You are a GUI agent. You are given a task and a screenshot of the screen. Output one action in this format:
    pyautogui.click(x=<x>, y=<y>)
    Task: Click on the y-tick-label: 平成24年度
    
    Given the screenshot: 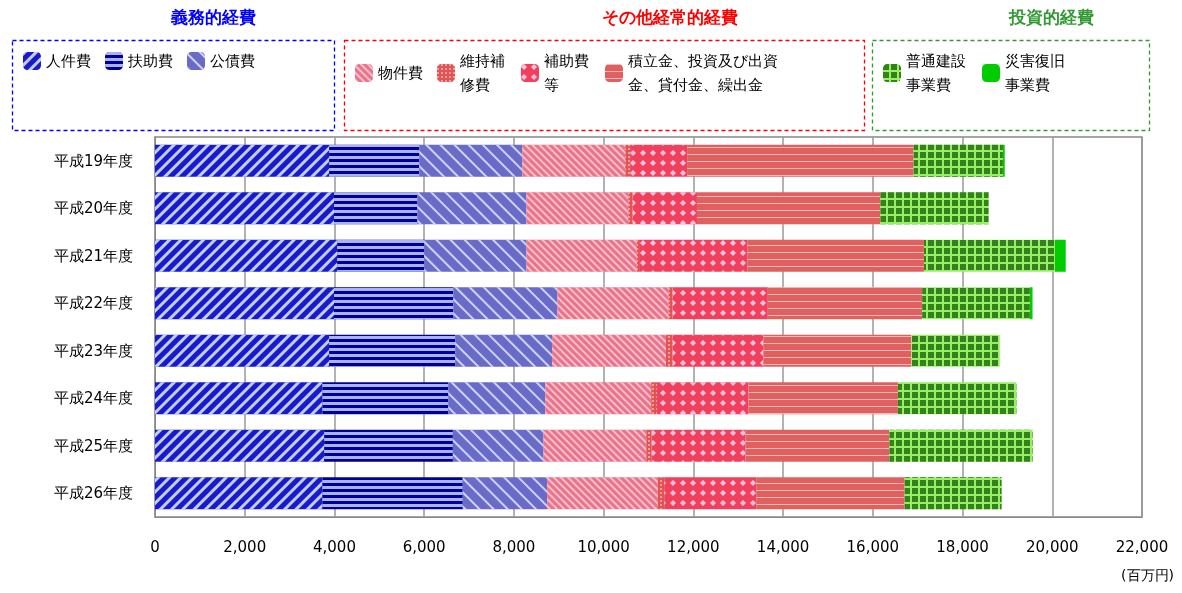 What is the action you would take?
    pyautogui.click(x=93, y=398)
    